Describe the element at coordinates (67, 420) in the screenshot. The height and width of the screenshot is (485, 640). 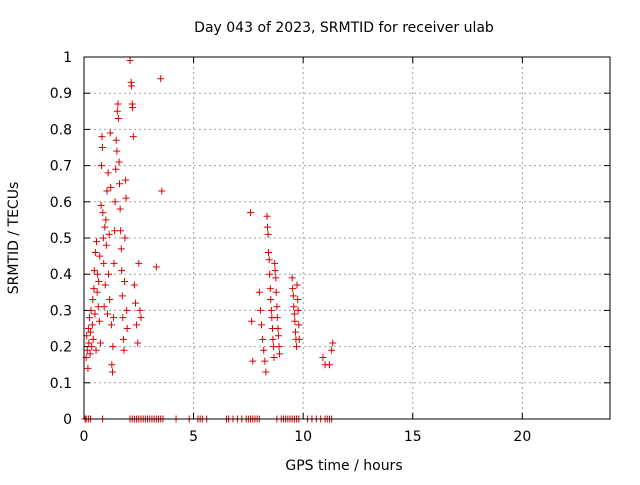
I see `y-tick-label: 0` at that location.